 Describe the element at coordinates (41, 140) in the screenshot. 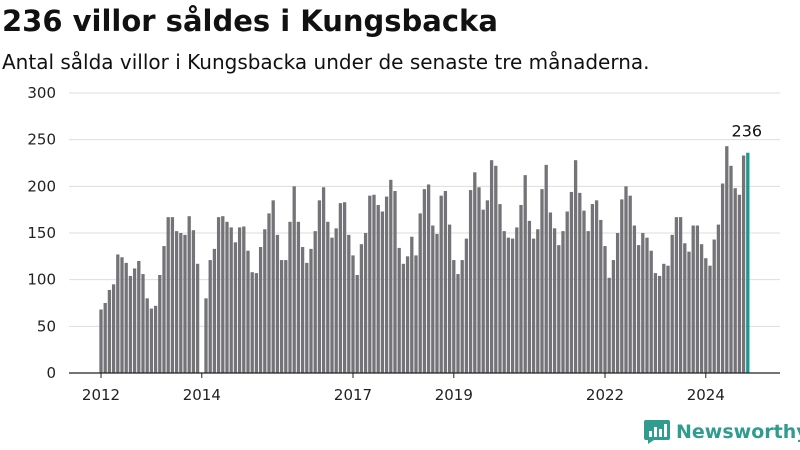

I see `y-tick-label: 250` at that location.